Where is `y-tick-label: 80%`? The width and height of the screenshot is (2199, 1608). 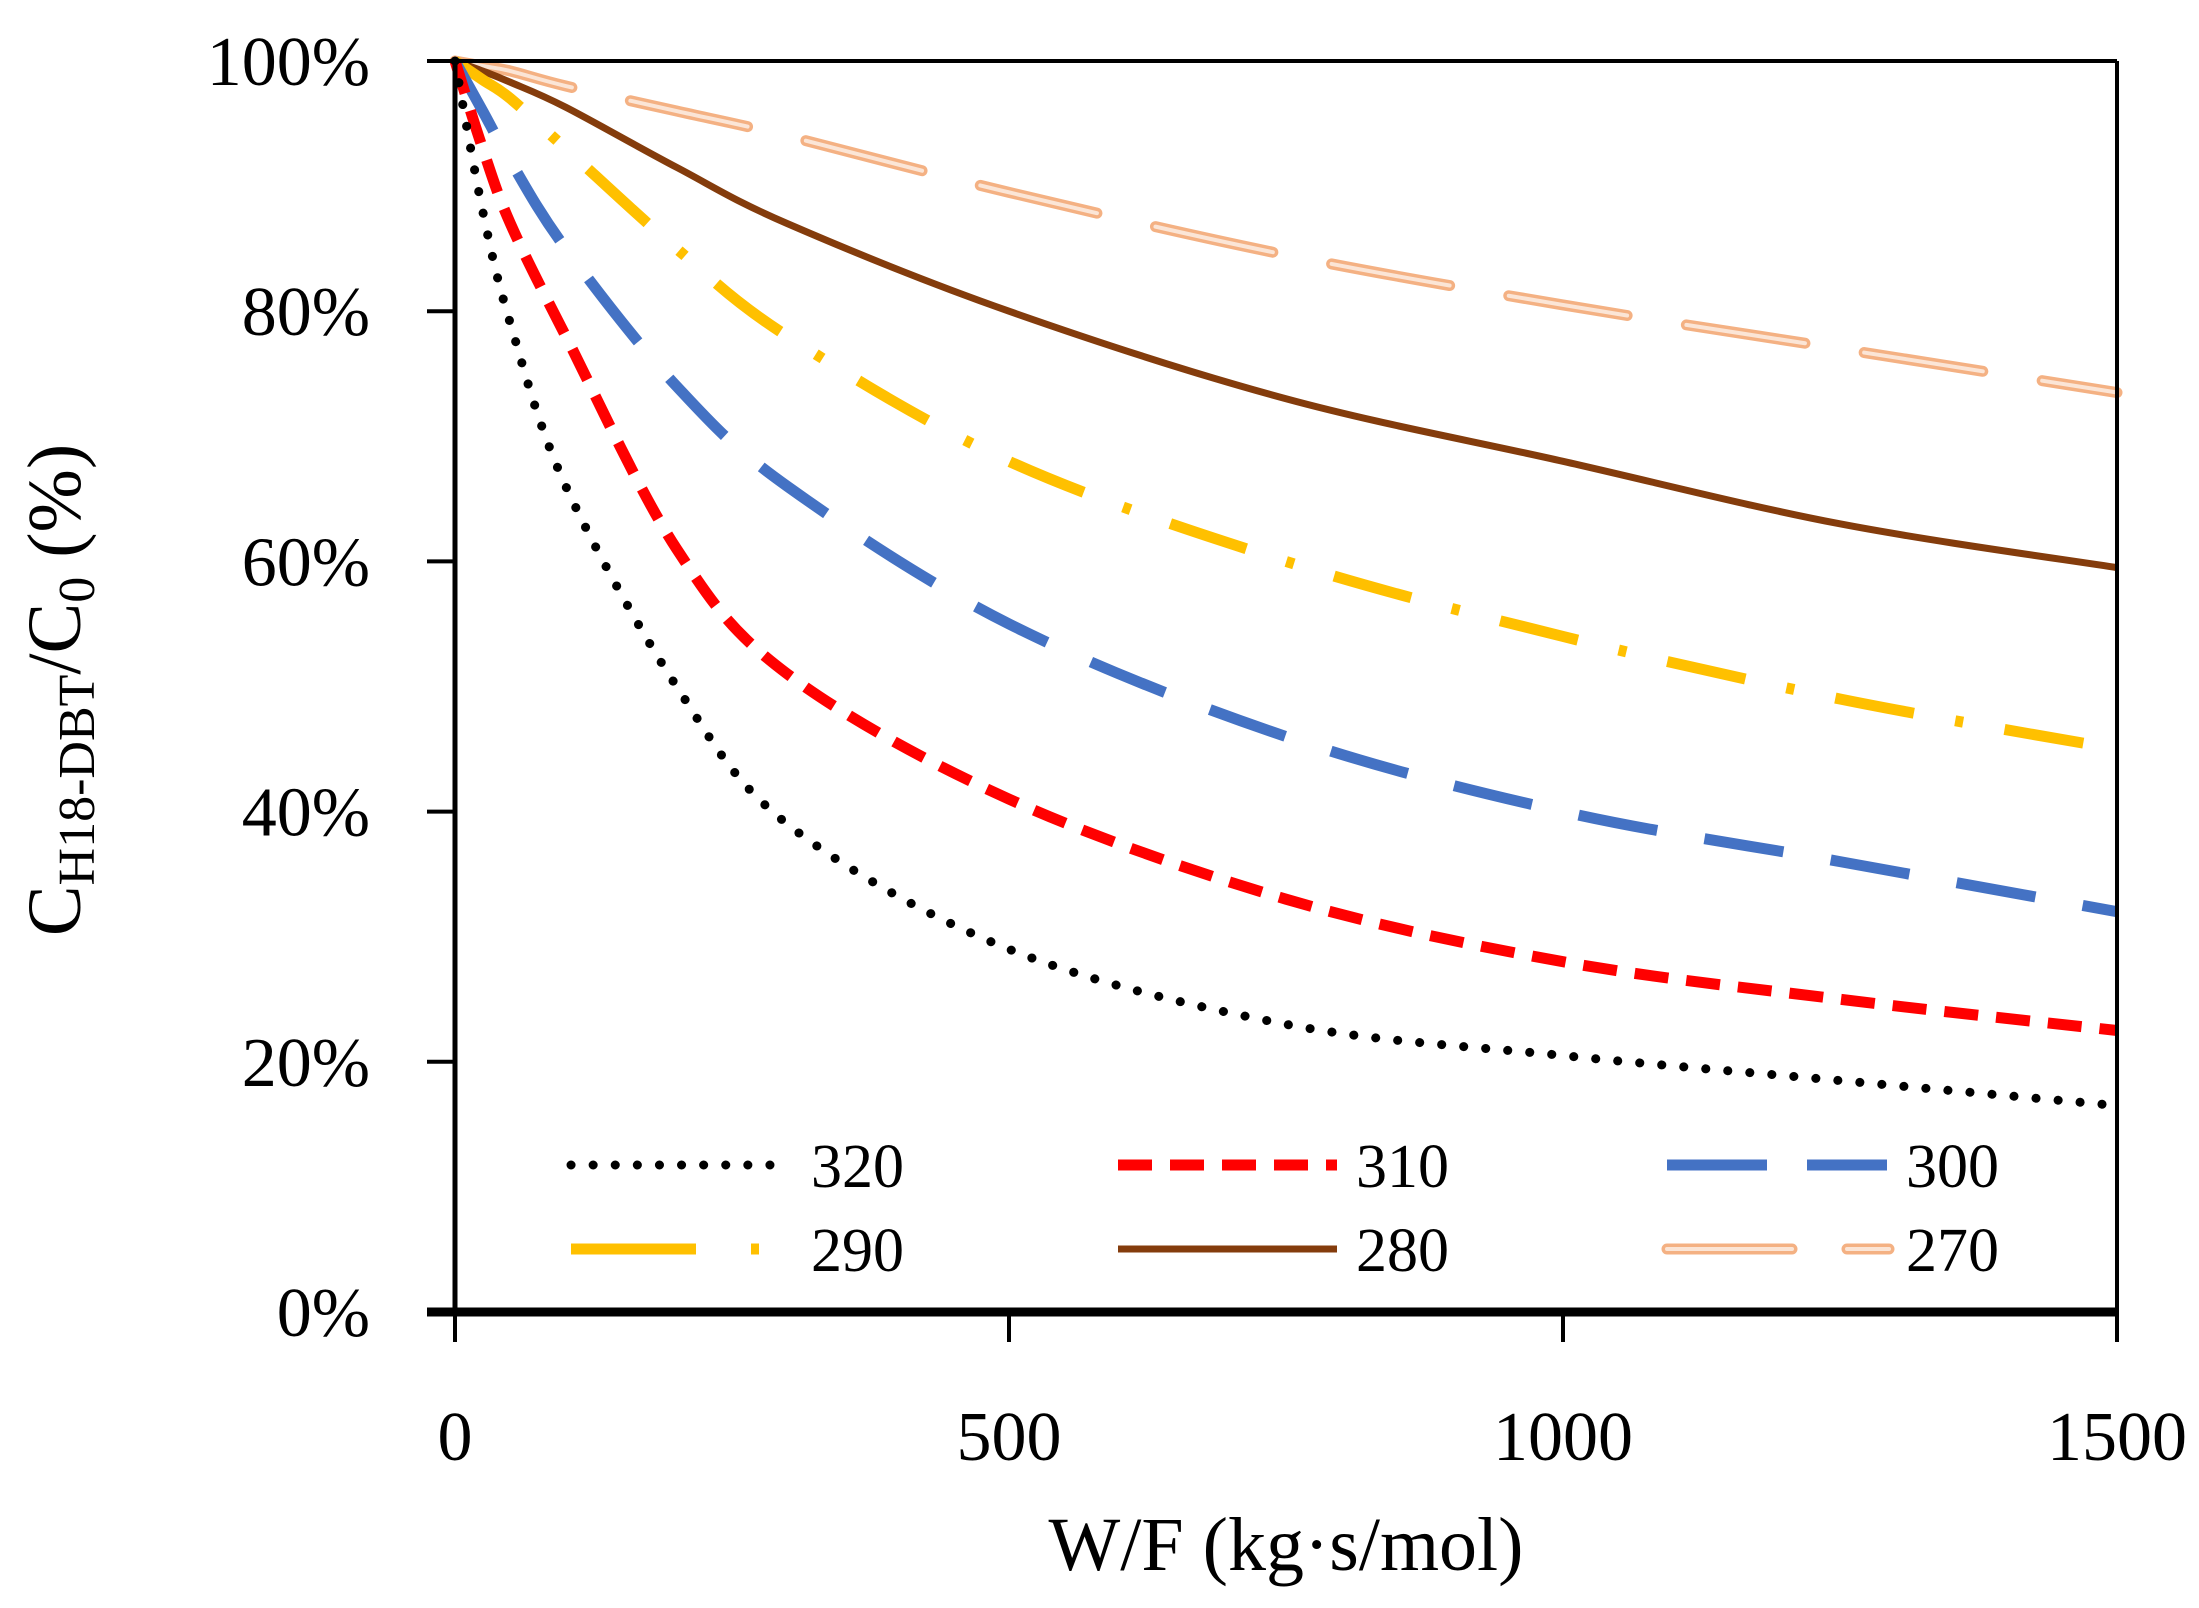 y-tick-label: 80% is located at coordinates (306, 312).